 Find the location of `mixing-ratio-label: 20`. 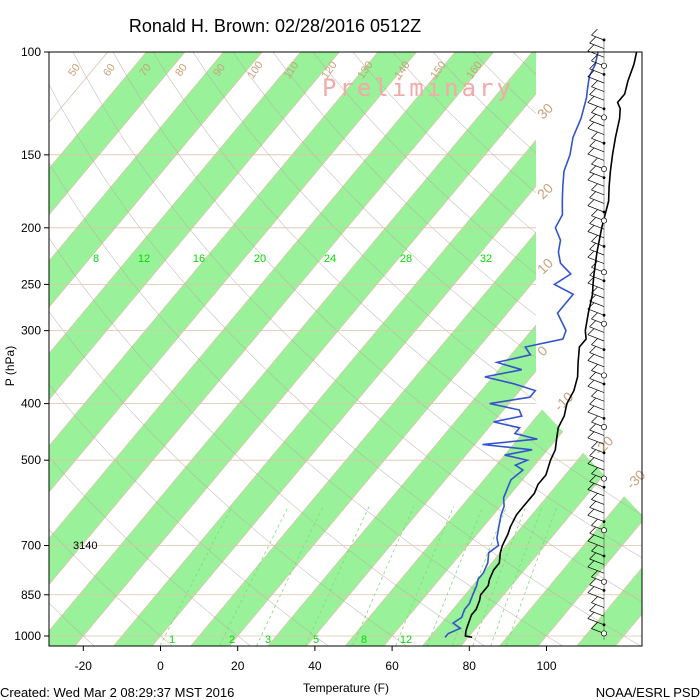

mixing-ratio-label: 20 is located at coordinates (260, 259).